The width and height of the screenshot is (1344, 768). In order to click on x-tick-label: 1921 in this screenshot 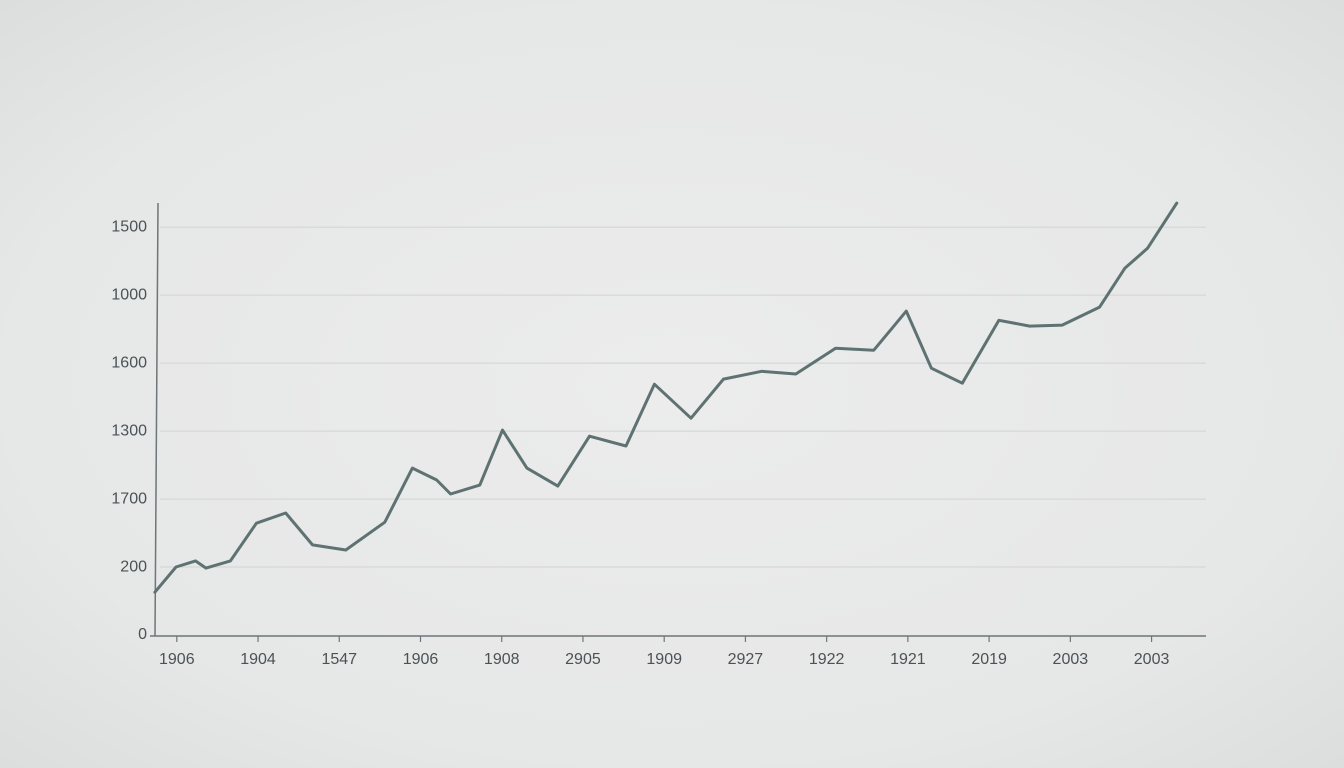, I will do `click(908, 659)`.